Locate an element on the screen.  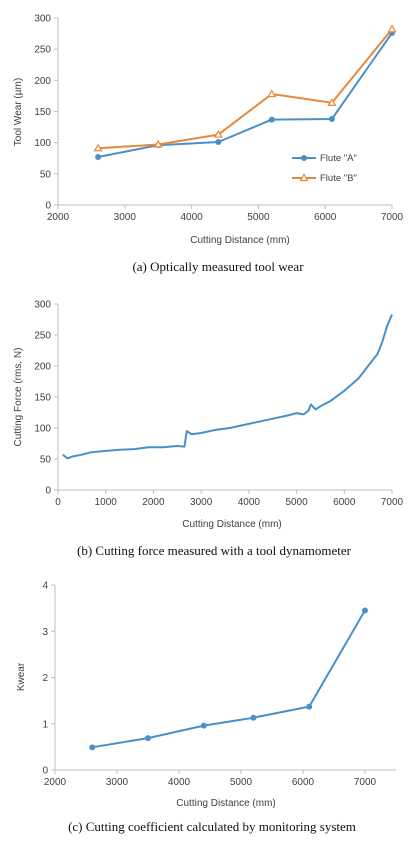
x-tick-label: 1000 is located at coordinates (106, 502).